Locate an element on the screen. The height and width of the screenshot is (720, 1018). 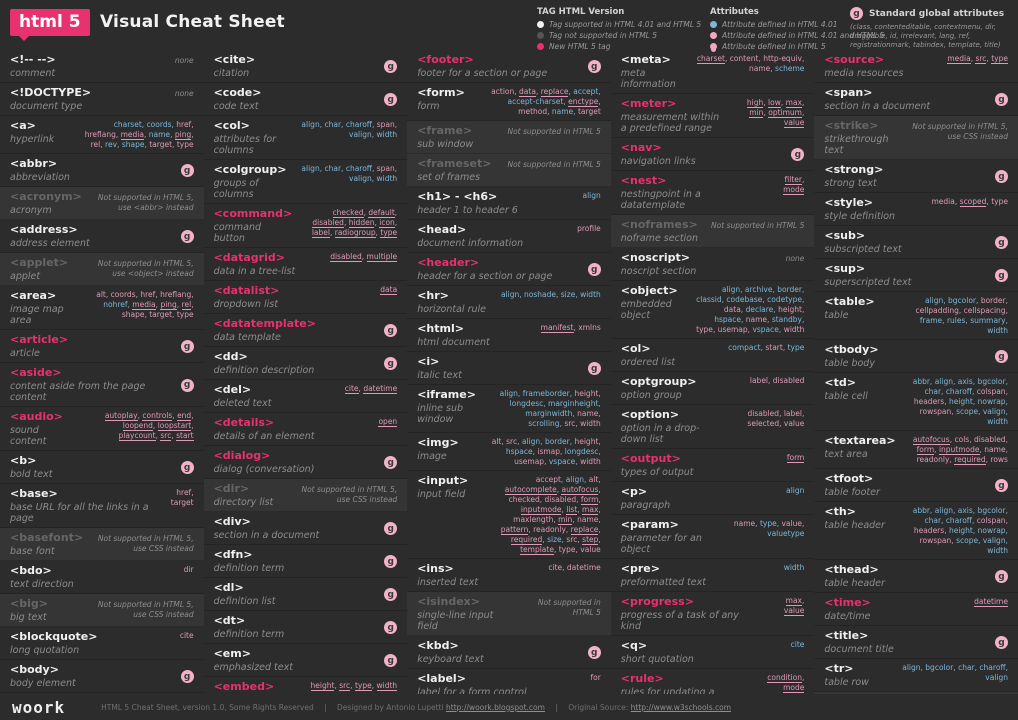
tag-description: section in a document is located at coordinates (877, 106).